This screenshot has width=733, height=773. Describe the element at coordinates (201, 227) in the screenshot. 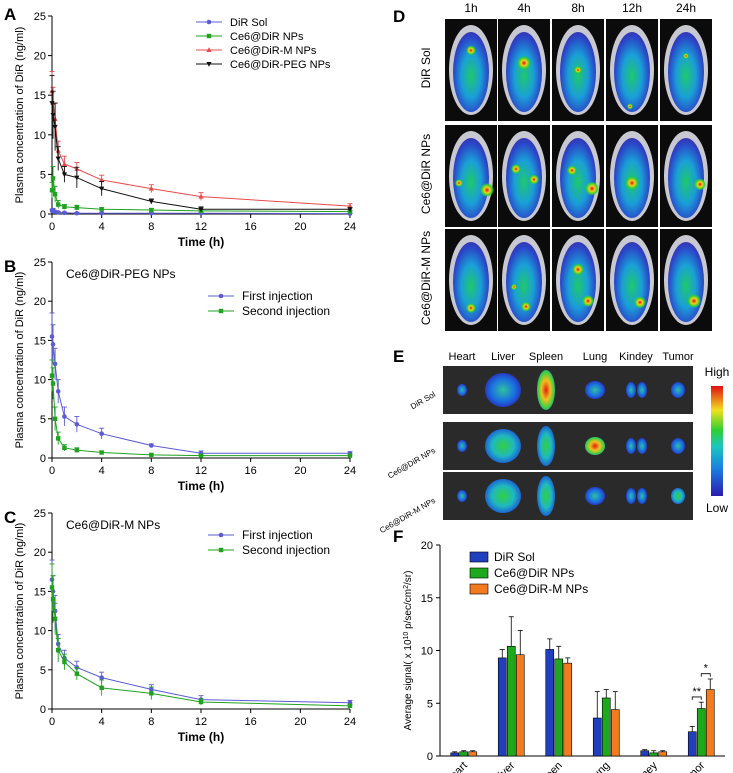

I see `x-tick-label: 12` at that location.